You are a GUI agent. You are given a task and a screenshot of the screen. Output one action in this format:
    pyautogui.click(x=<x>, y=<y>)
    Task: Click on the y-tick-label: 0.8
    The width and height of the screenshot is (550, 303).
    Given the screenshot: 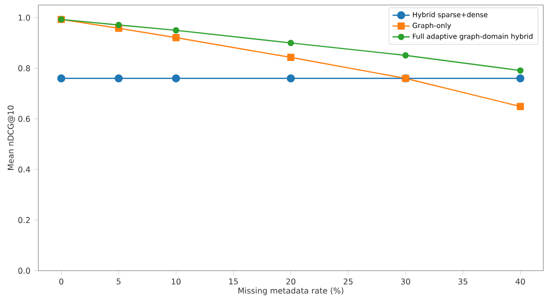 What is the action you would take?
    pyautogui.click(x=24, y=68)
    